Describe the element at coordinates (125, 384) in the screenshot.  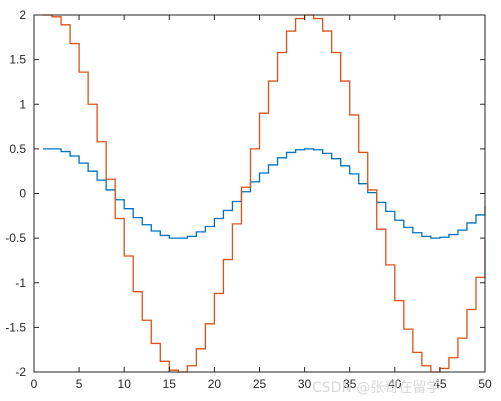
I see `x-tick-label: 10` at that location.